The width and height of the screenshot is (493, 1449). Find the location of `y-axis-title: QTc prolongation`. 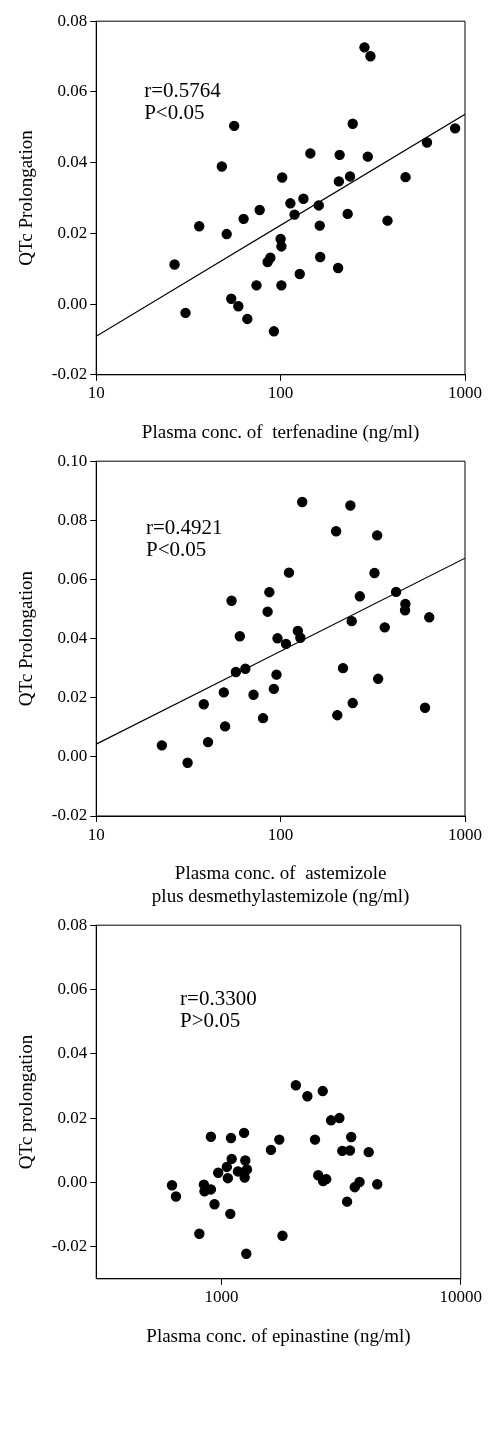

y-axis-title: QTc prolongation is located at coordinates (26, 1102).